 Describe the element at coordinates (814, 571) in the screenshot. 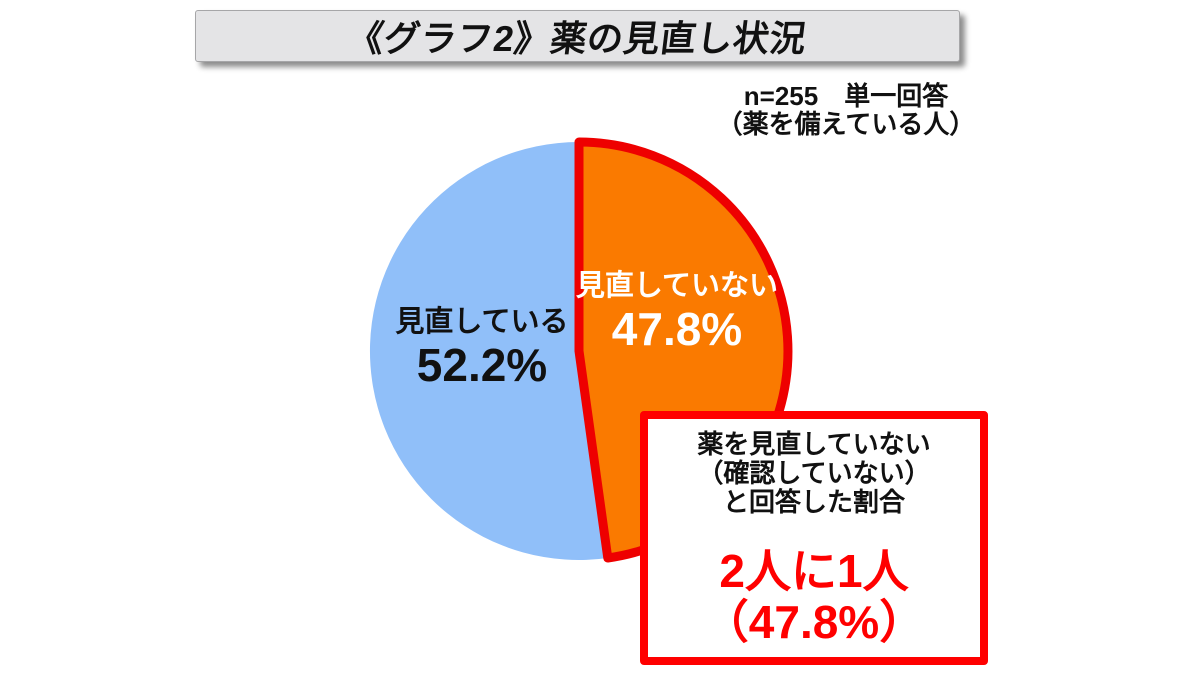

I see `callout-highlight-line1: 2人に1人` at that location.